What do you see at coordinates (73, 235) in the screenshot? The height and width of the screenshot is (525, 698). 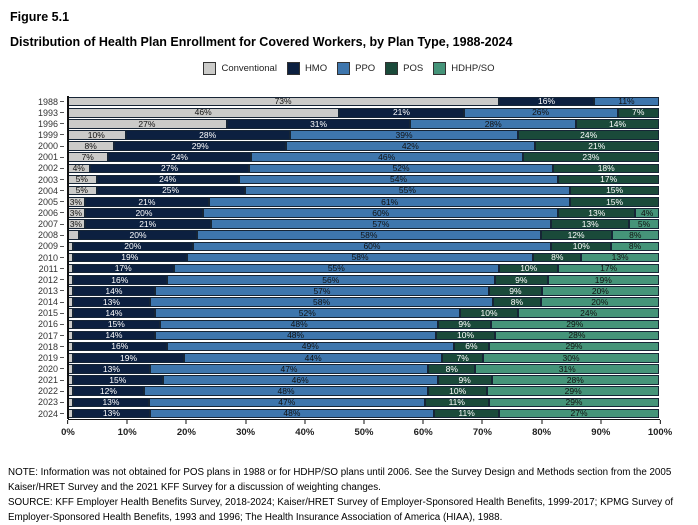 I see `bar-segment-conventional` at bounding box center [73, 235].